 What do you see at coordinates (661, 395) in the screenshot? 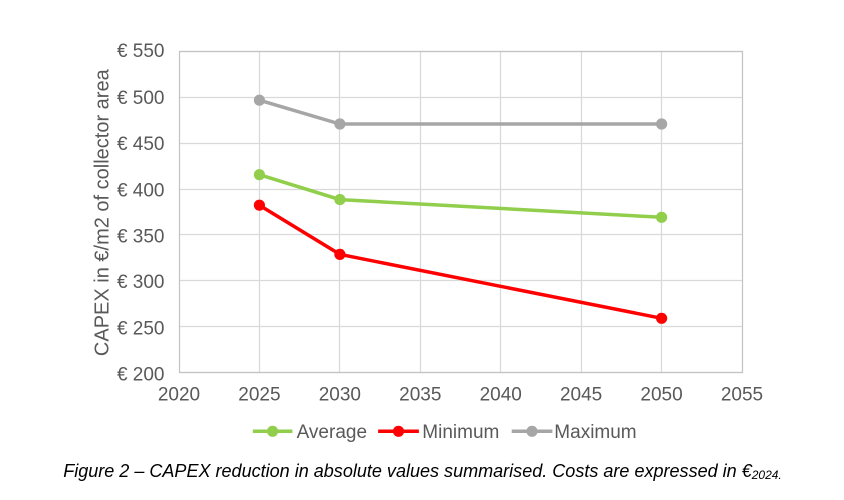
I see `svg-text: 2050` at bounding box center [661, 395].